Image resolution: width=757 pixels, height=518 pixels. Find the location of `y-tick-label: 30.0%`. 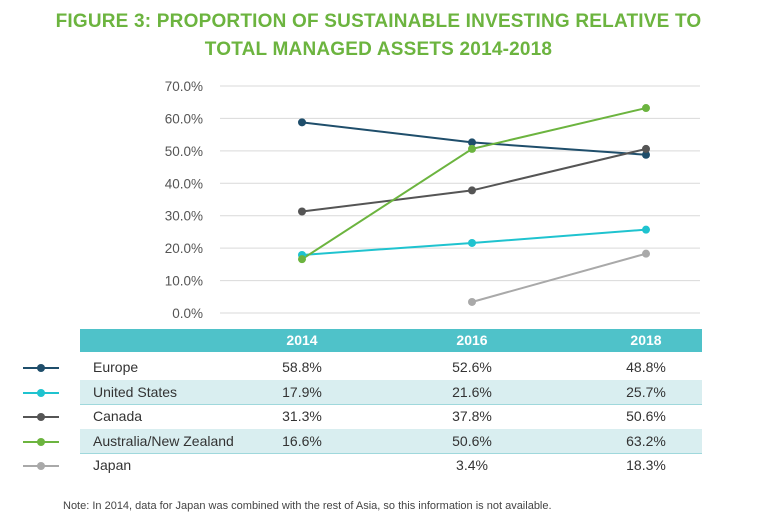

y-tick-label: 30.0% is located at coordinates (184, 216).